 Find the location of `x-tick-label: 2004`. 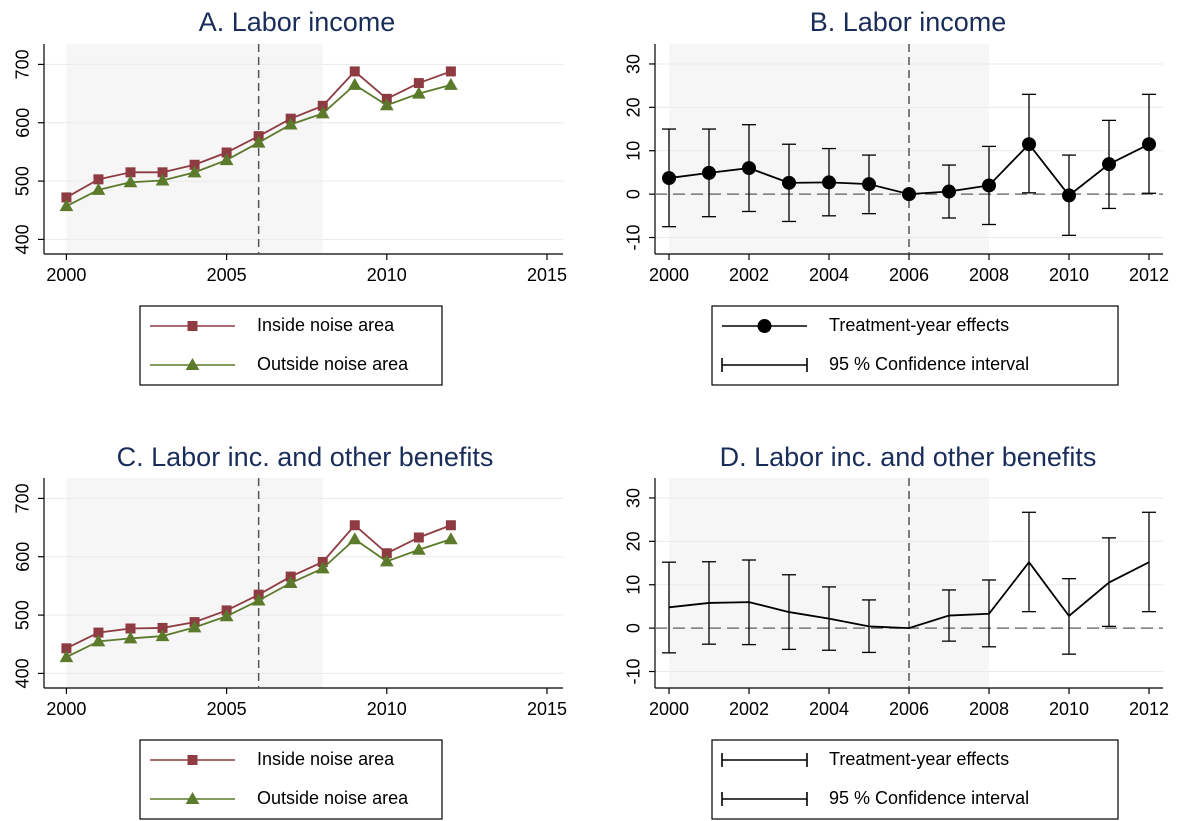

x-tick-label: 2004 is located at coordinates (829, 275).